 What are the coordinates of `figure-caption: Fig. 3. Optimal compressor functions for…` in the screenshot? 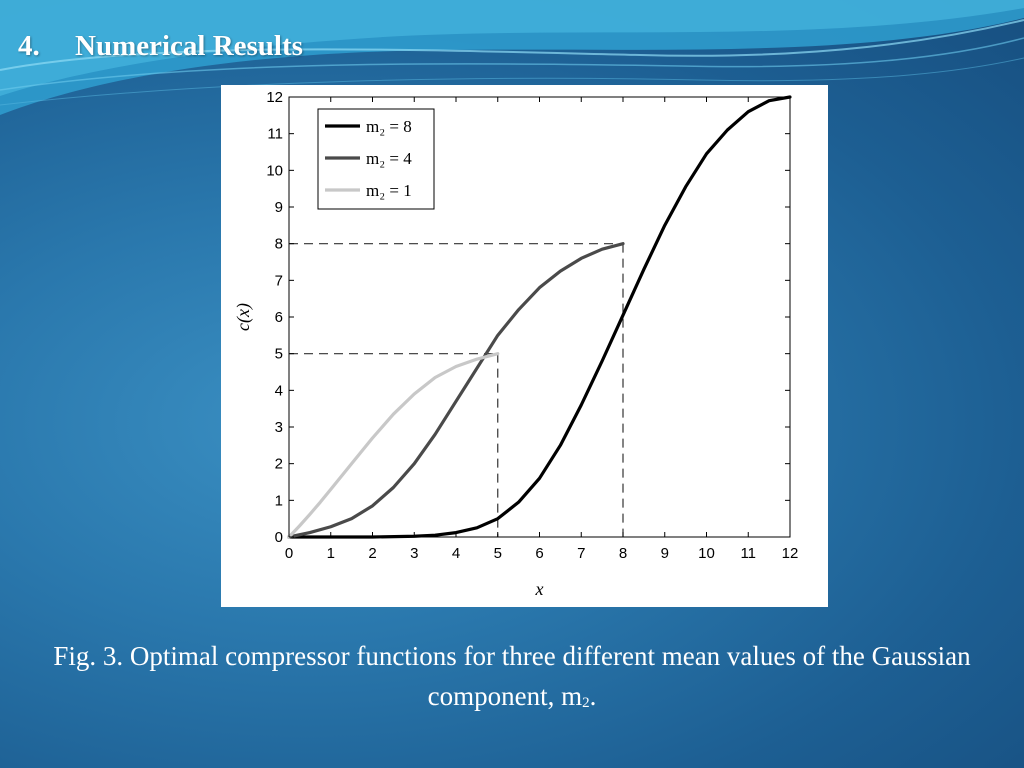 It's located at (512, 679).